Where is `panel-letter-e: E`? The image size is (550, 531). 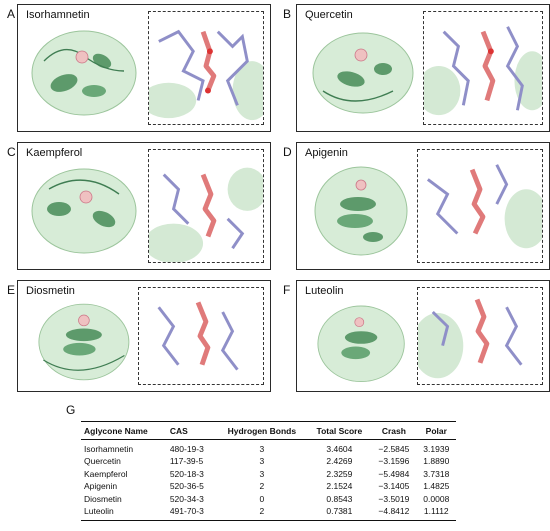 panel-letter-e: E is located at coordinates (11, 290).